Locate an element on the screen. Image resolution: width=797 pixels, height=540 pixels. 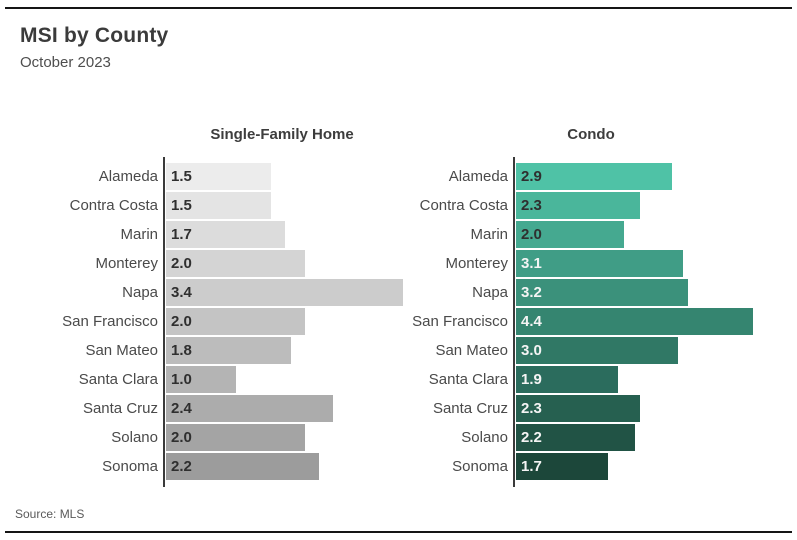
bar-value-label: 1.0 is located at coordinates (181, 379).